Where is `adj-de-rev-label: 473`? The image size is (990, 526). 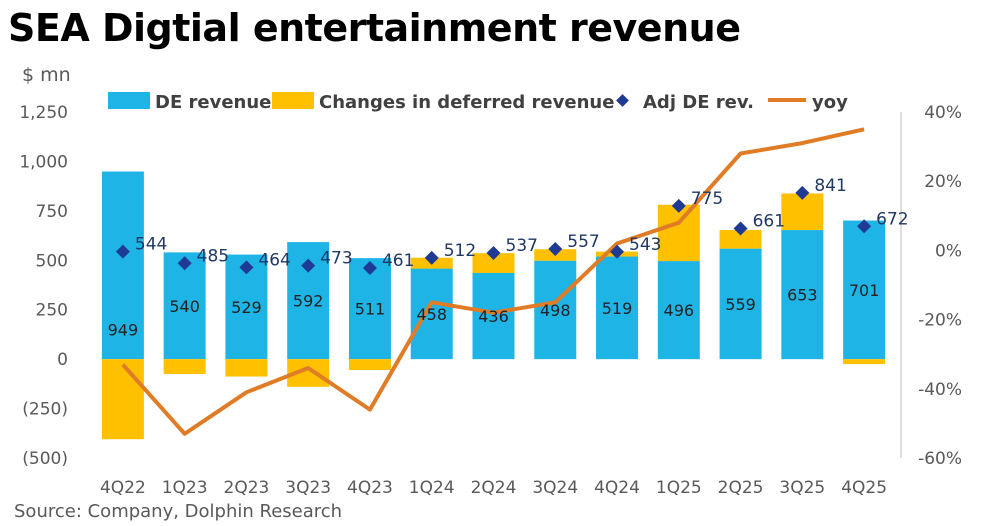
adj-de-rev-label: 473 is located at coordinates (336, 259).